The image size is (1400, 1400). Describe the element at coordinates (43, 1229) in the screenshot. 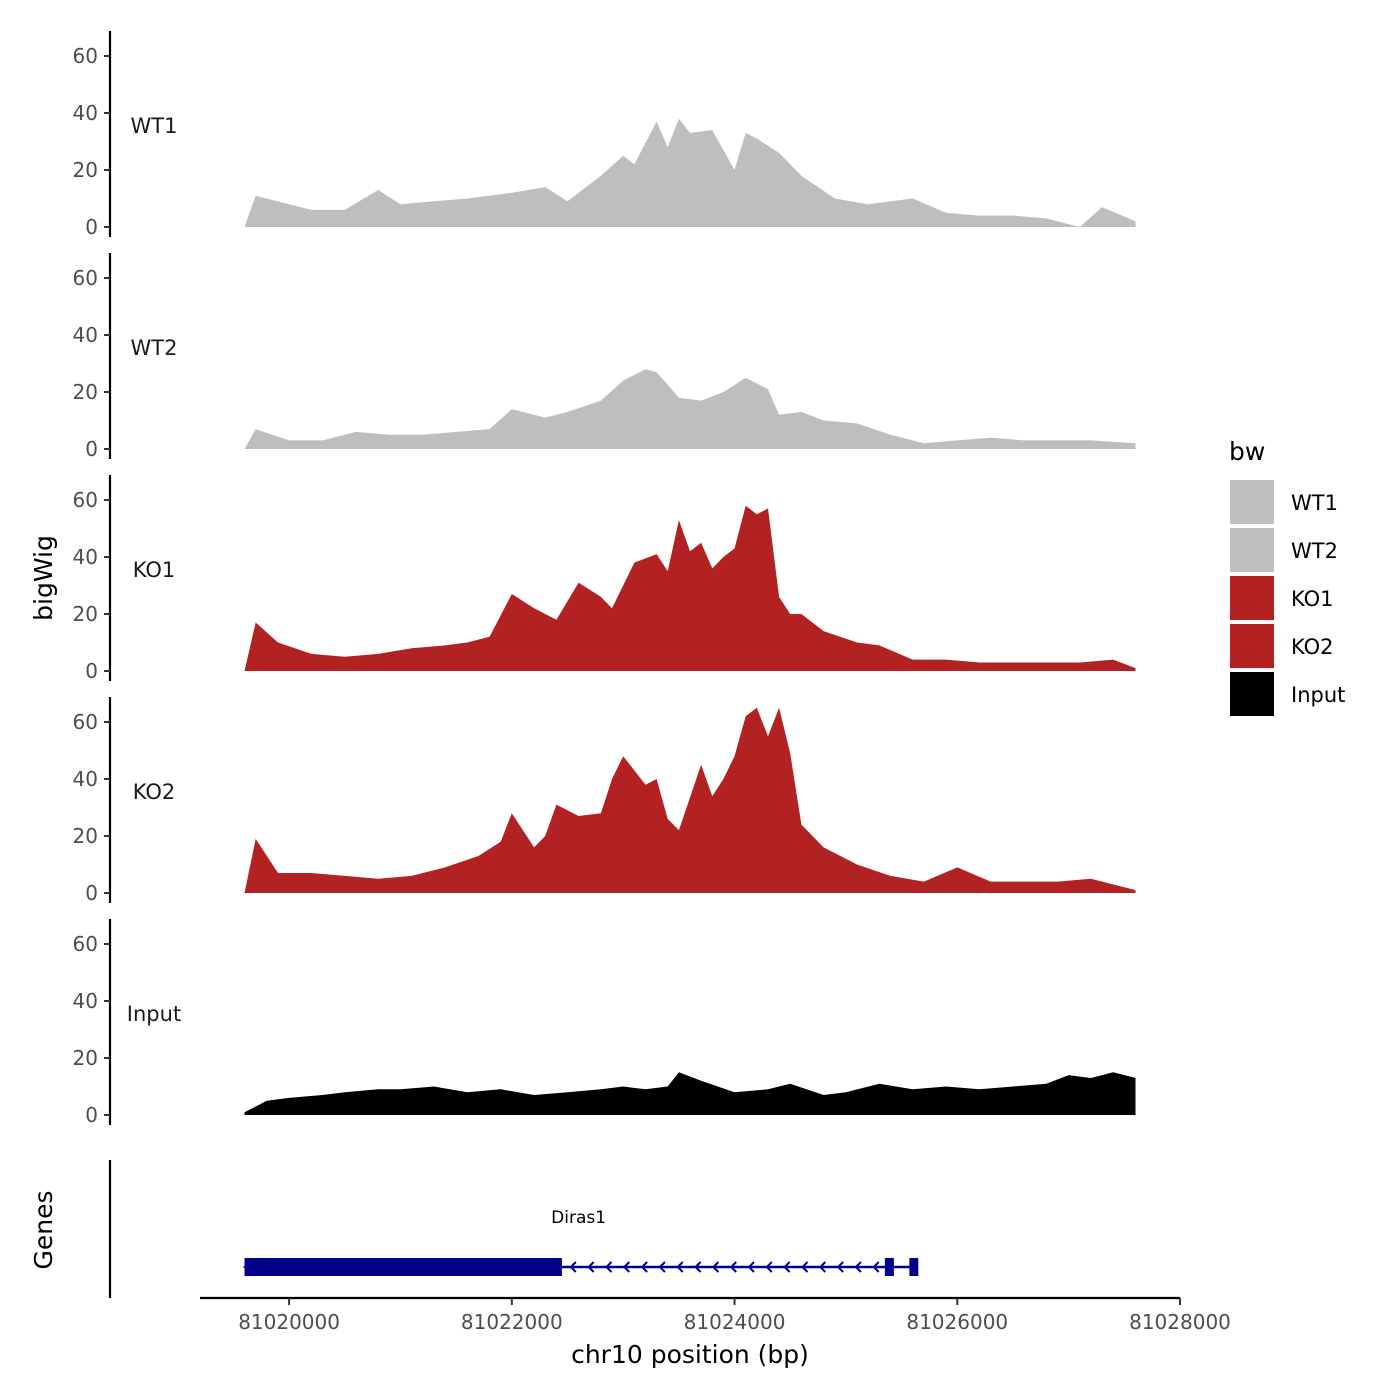

I see `gene-track-title: Genes` at that location.